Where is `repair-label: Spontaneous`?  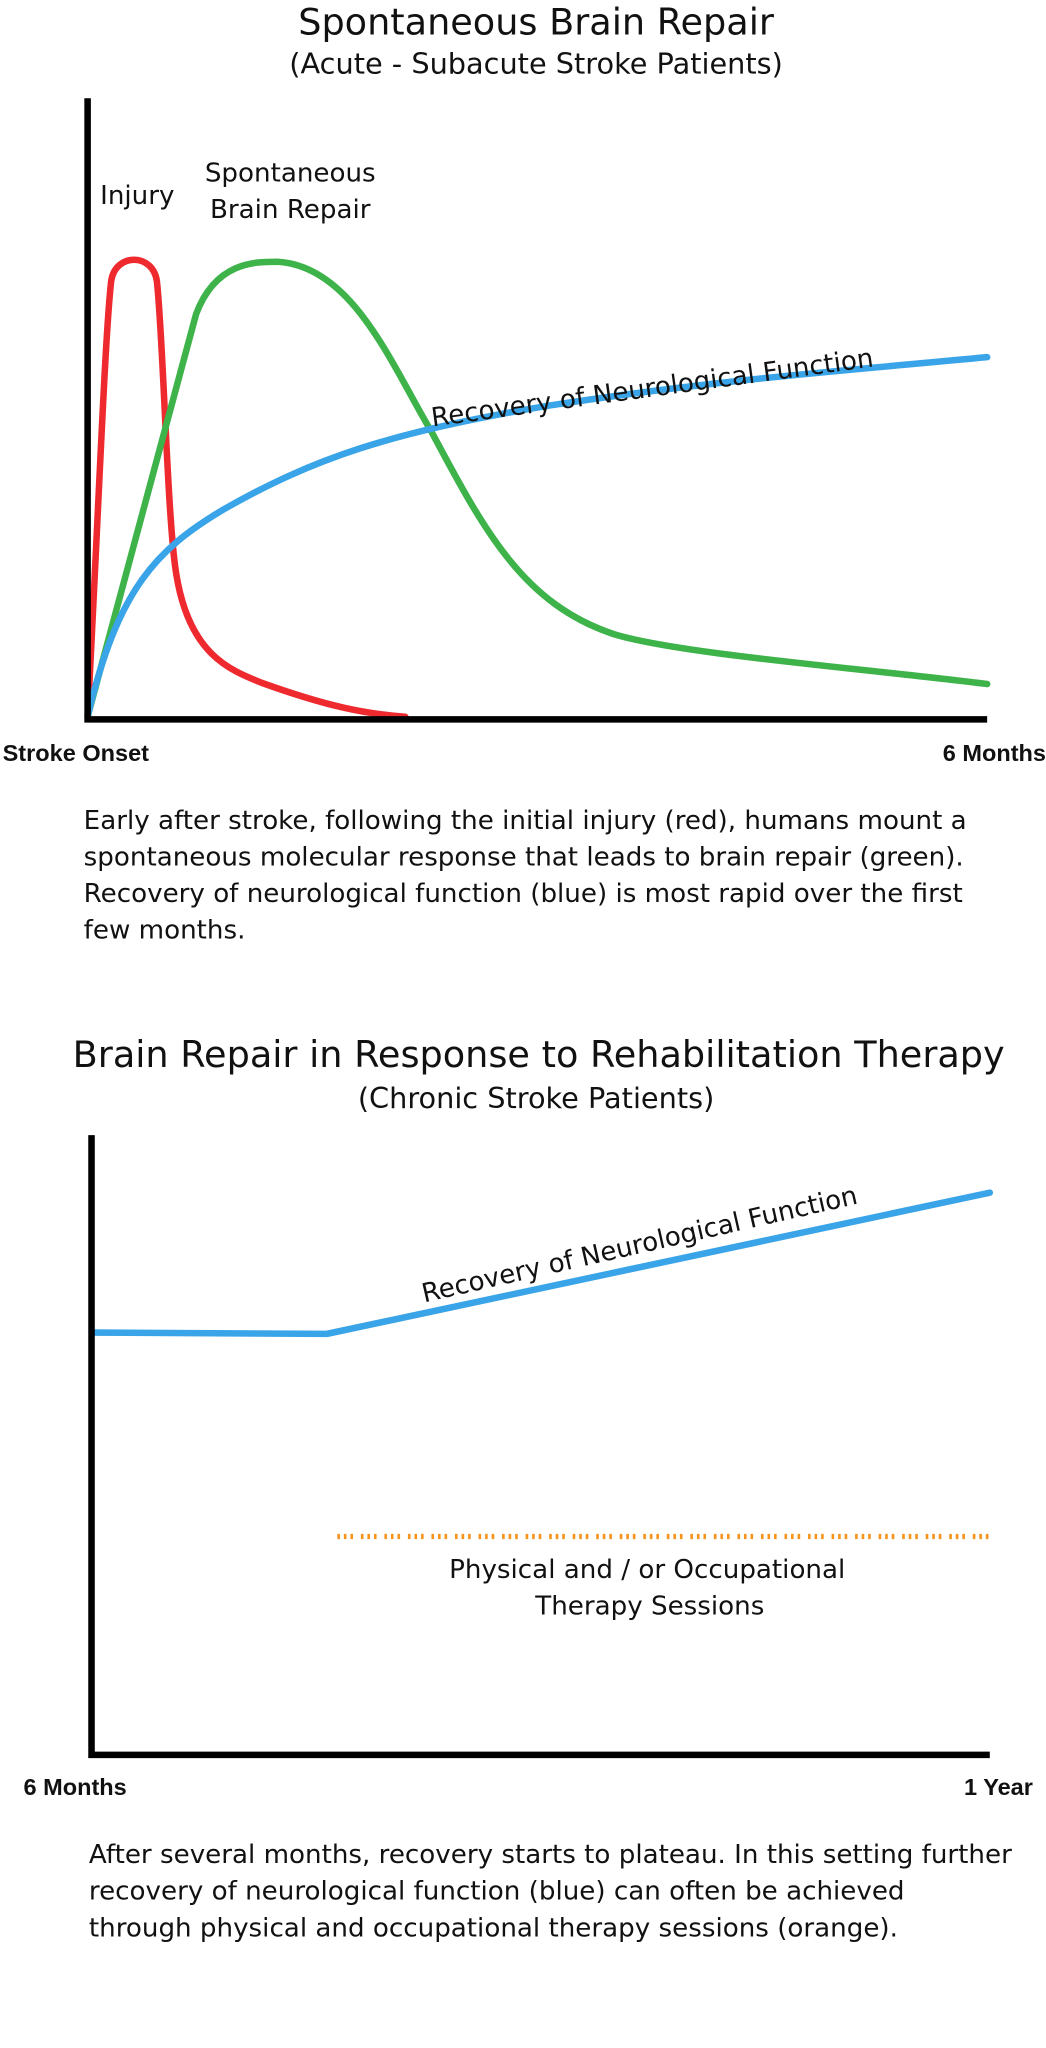 repair-label: Spontaneous is located at coordinates (290, 174).